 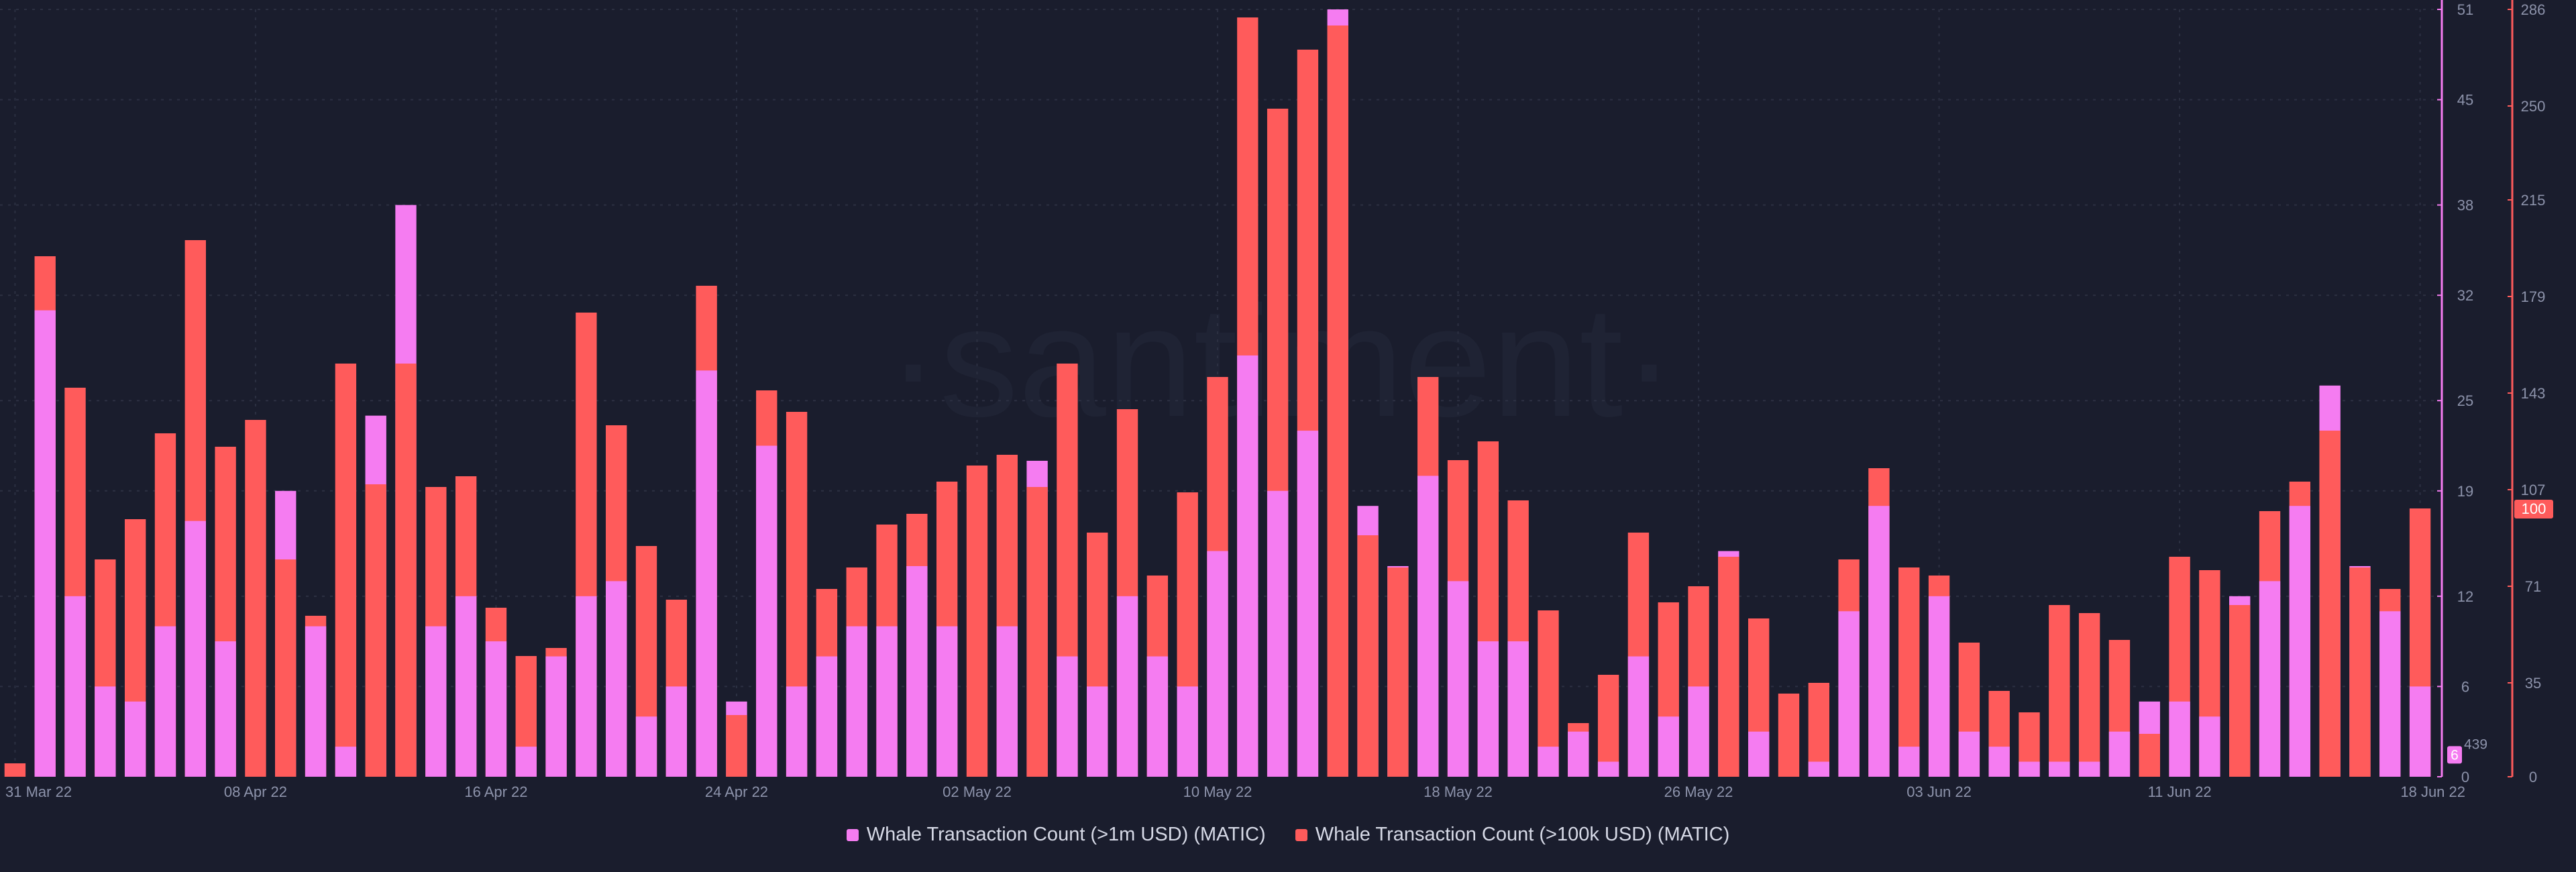 What do you see at coordinates (2465, 491) in the screenshot?
I see `left-axis-tick-label: 19` at bounding box center [2465, 491].